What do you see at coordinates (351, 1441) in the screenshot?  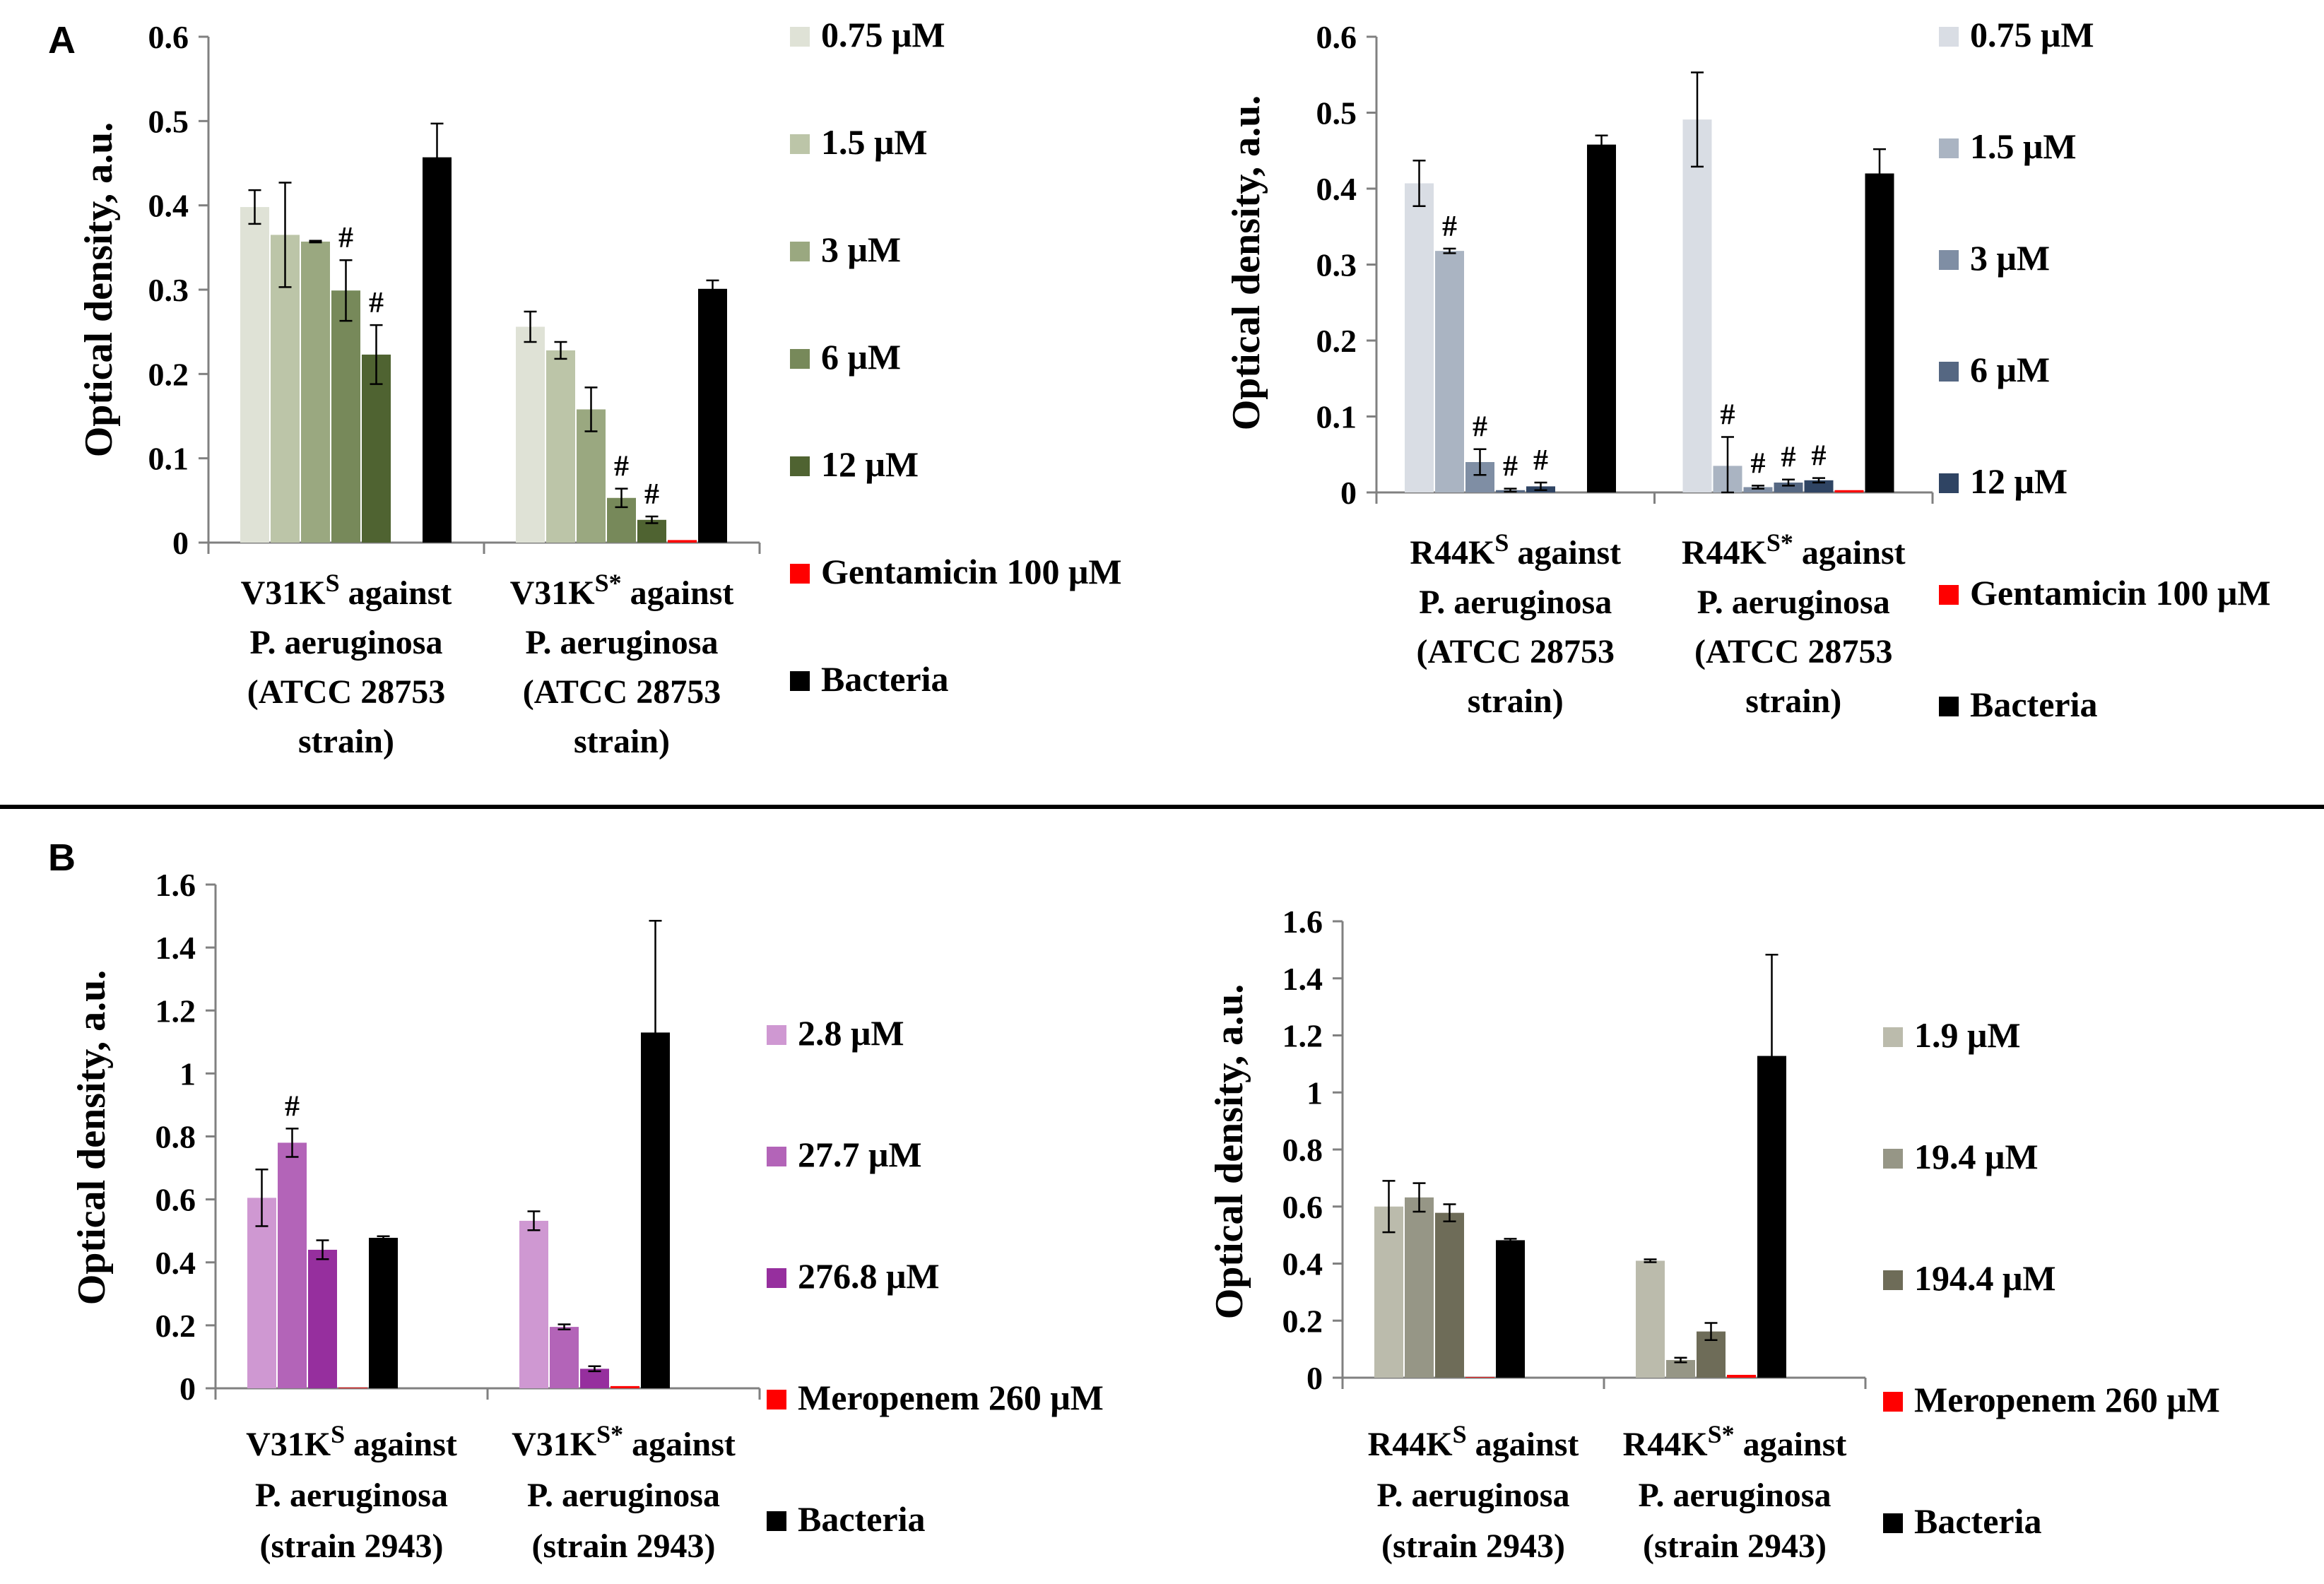 I see `category-label: V31KS against` at bounding box center [351, 1441].